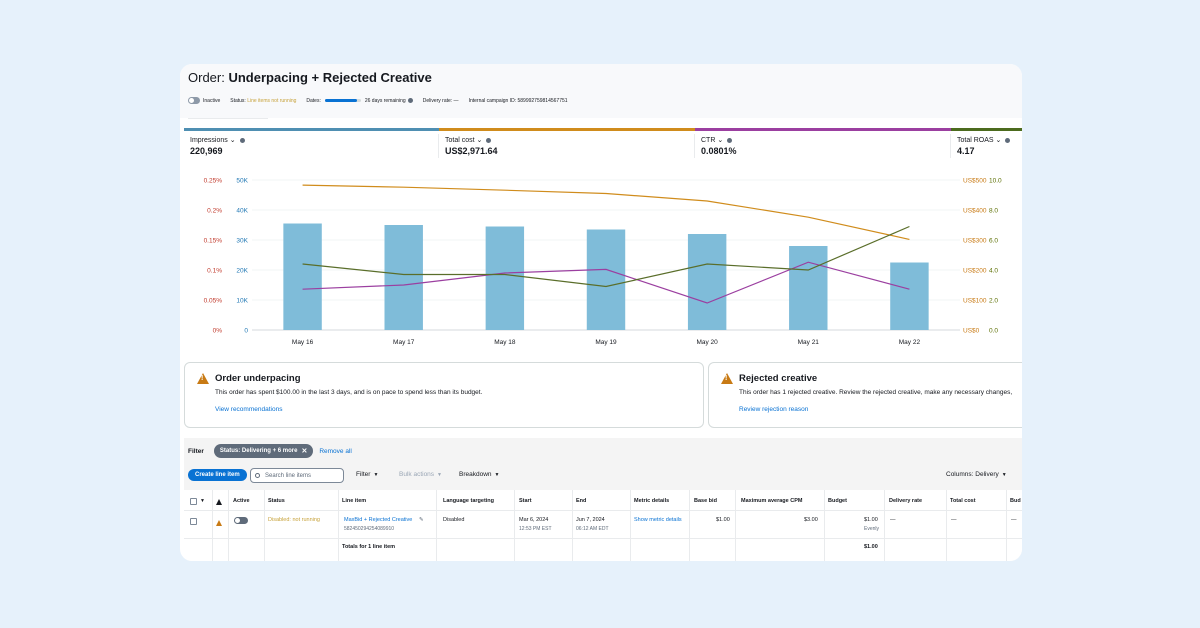  I want to click on roas-axis-tick: 4.0, so click(993, 271).